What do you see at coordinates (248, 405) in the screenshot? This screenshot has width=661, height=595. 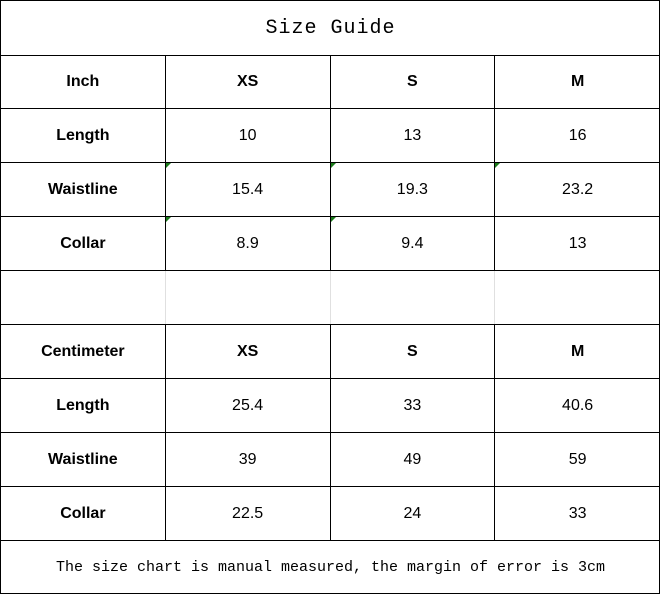 I see `table-cell: 25.4` at bounding box center [248, 405].